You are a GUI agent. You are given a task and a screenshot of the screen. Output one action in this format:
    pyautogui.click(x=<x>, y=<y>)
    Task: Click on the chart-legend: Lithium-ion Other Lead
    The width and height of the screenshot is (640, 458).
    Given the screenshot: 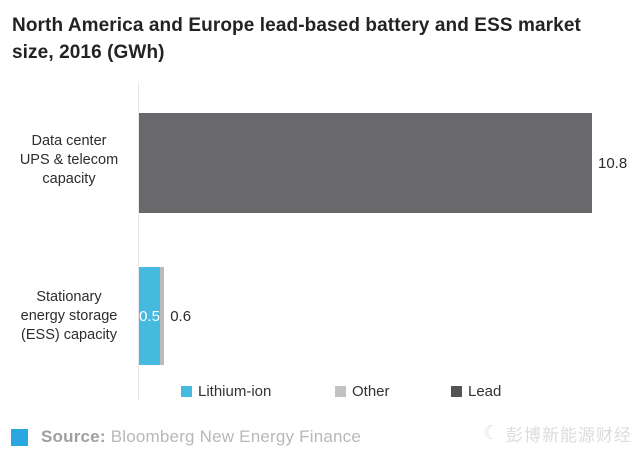 What is the action you would take?
    pyautogui.click(x=320, y=391)
    